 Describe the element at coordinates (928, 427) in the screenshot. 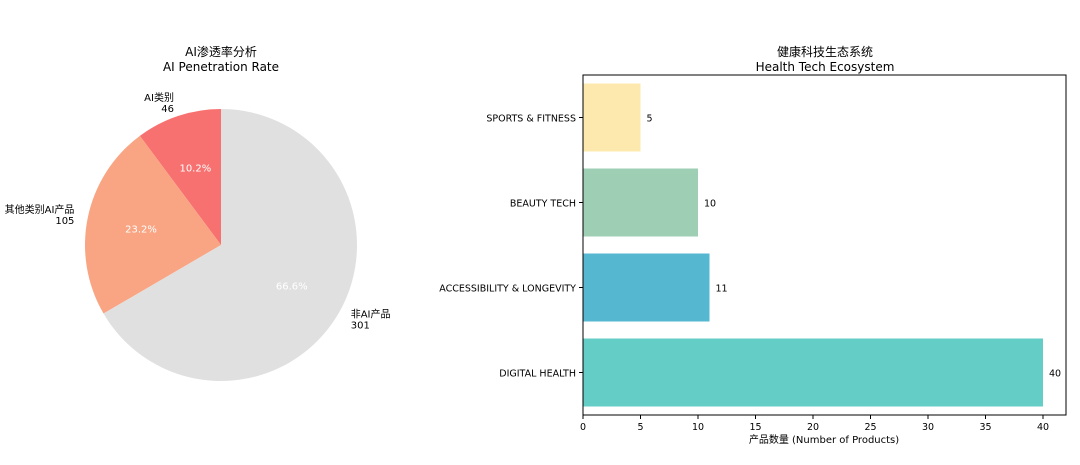

I see `x-tick-label: 30` at that location.